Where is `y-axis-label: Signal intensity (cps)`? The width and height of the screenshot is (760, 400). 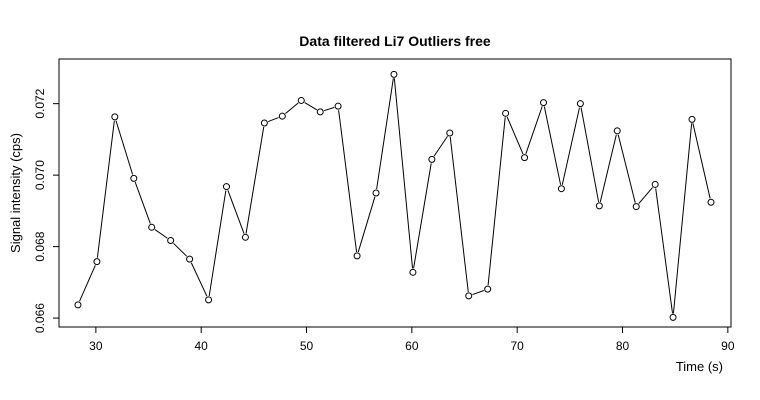
y-axis-label: Signal intensity (cps) is located at coordinates (15, 193).